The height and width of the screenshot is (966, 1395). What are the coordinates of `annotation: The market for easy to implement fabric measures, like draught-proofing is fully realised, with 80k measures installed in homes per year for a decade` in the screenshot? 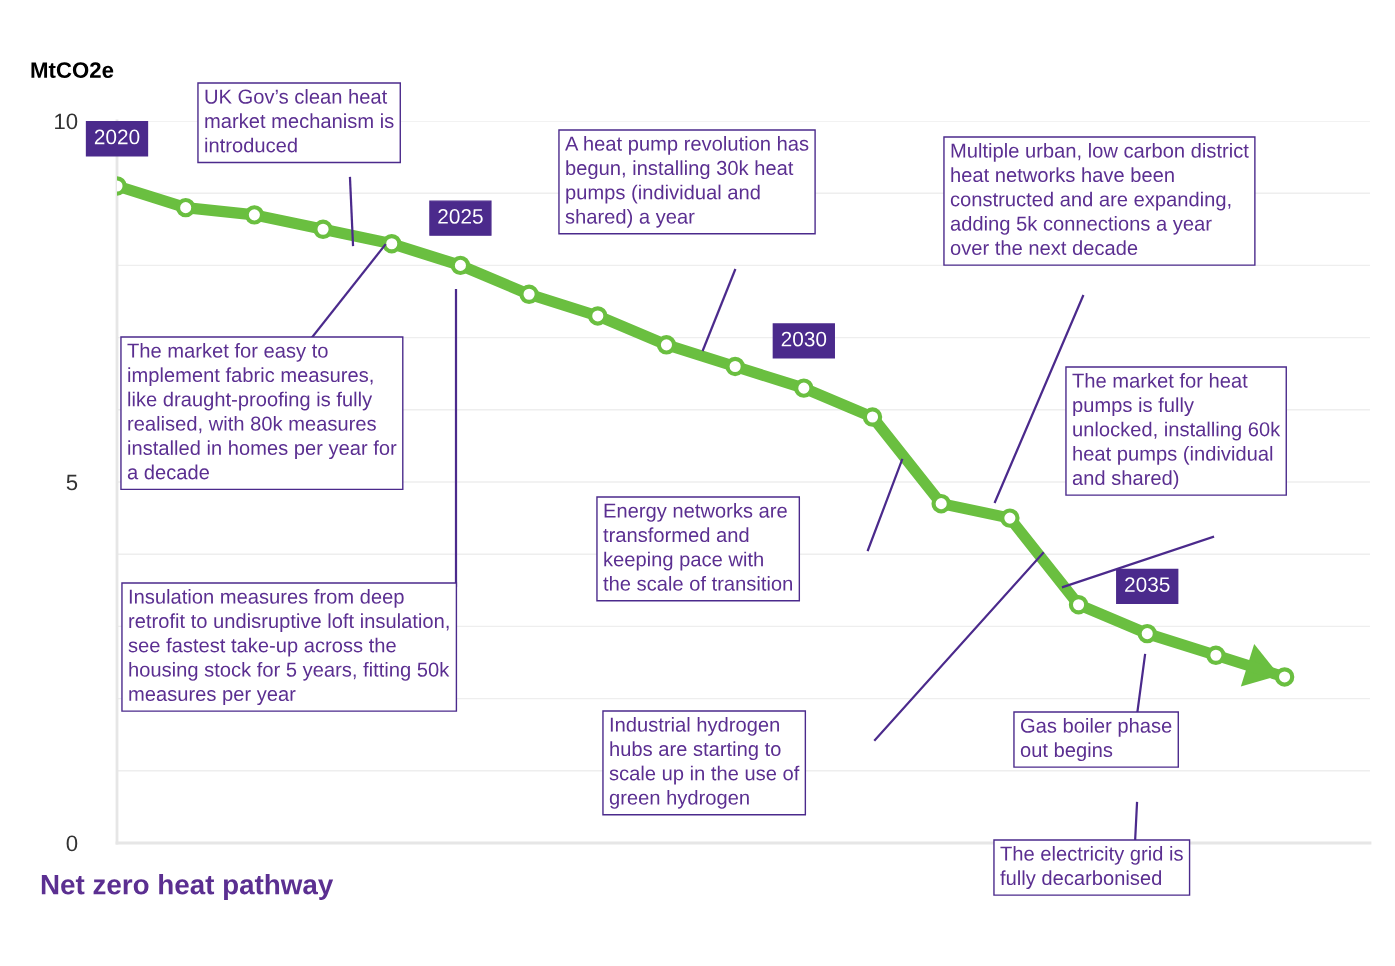 It's located at (262, 411).